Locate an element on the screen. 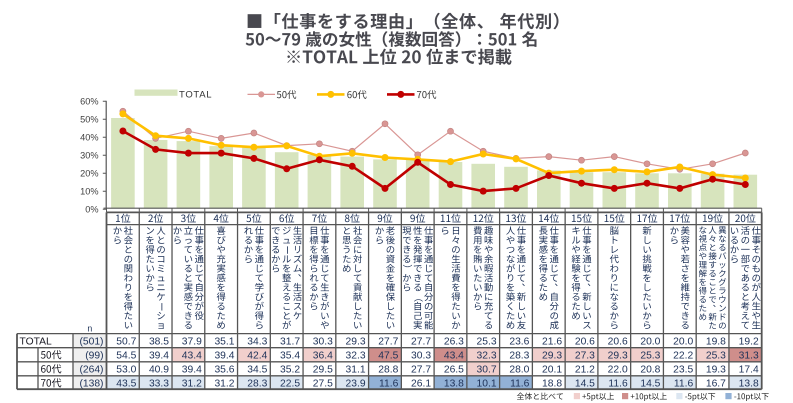 The width and height of the screenshot is (793, 403). svg-text: 31.3 is located at coordinates (749, 356).